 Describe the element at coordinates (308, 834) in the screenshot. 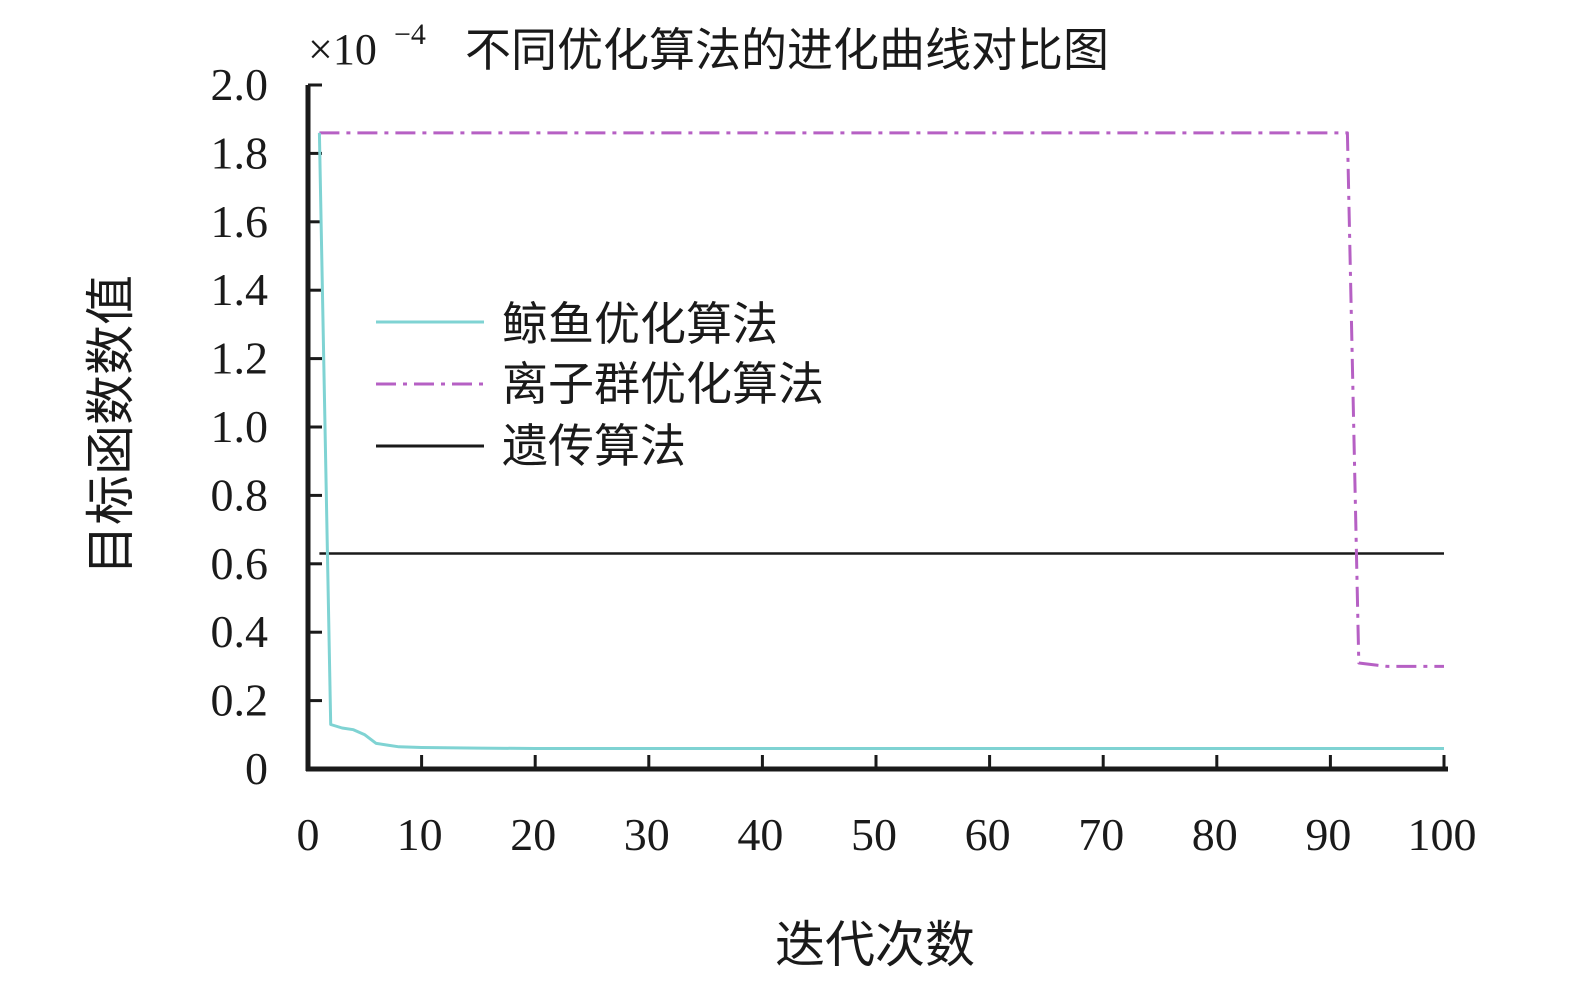

I see `x-tick-label: 0` at that location.